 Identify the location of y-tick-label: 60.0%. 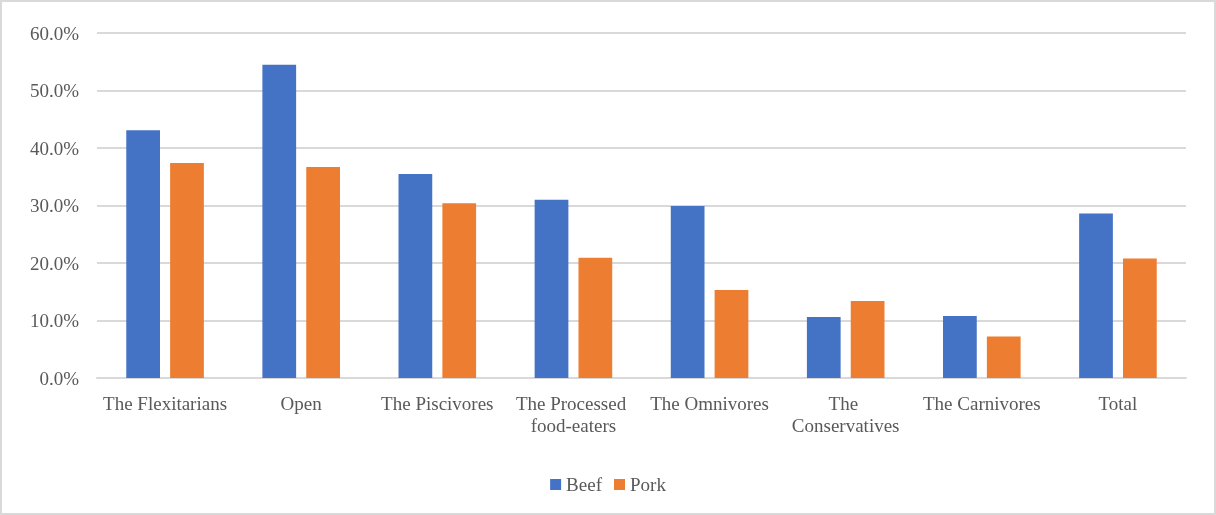
(54, 33).